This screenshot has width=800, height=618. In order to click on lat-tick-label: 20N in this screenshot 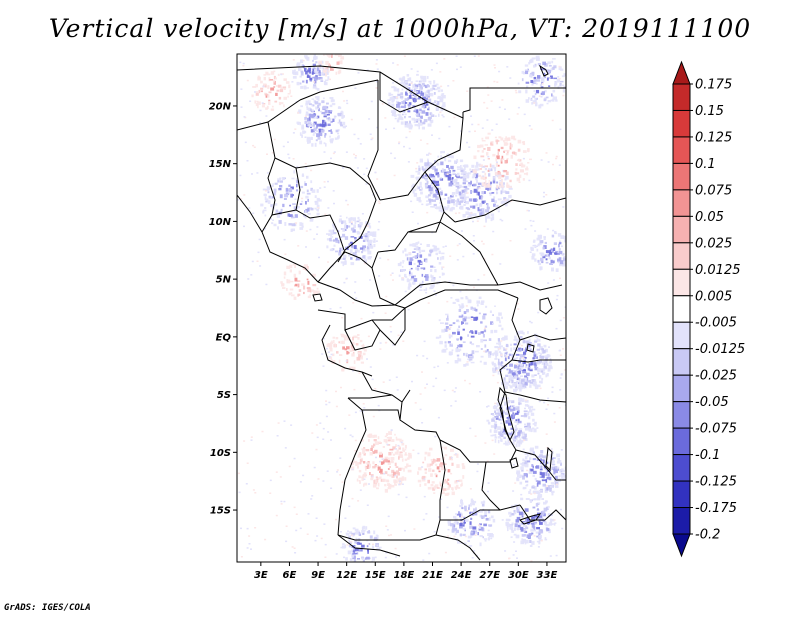, I will do `click(220, 106)`.